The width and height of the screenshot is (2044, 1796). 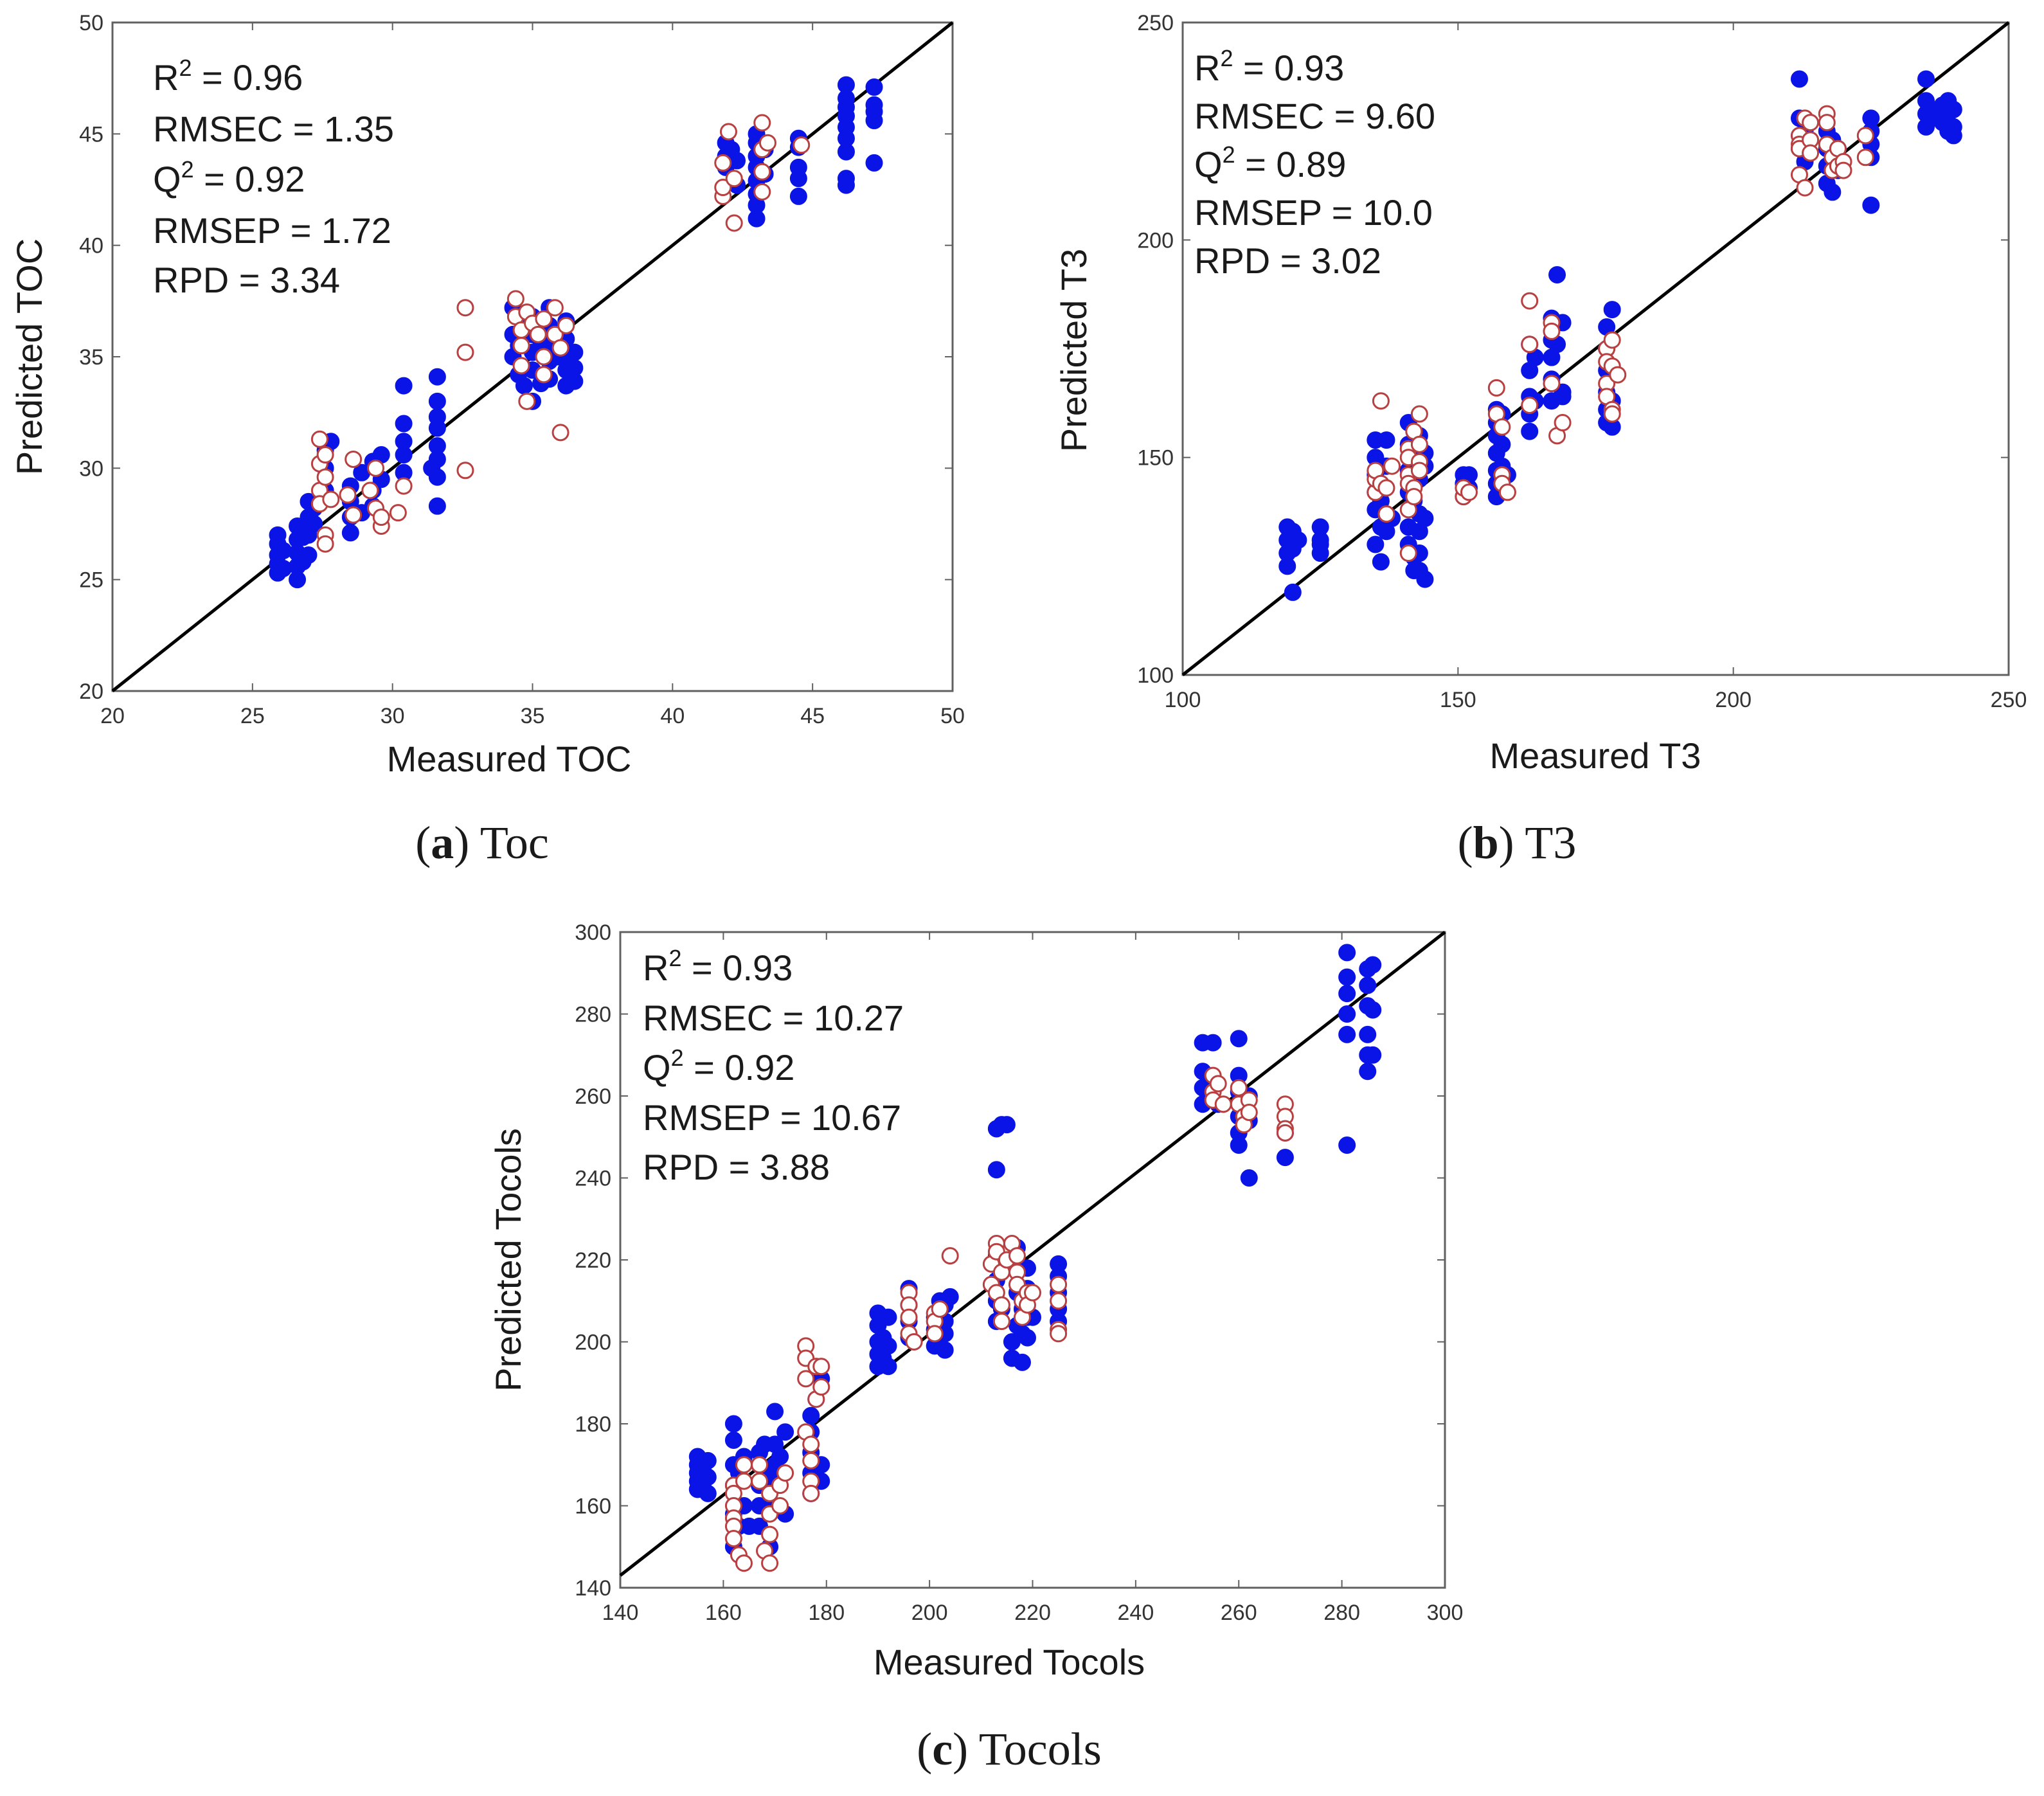 I want to click on panel-caption: (a) Toc, so click(x=482, y=842).